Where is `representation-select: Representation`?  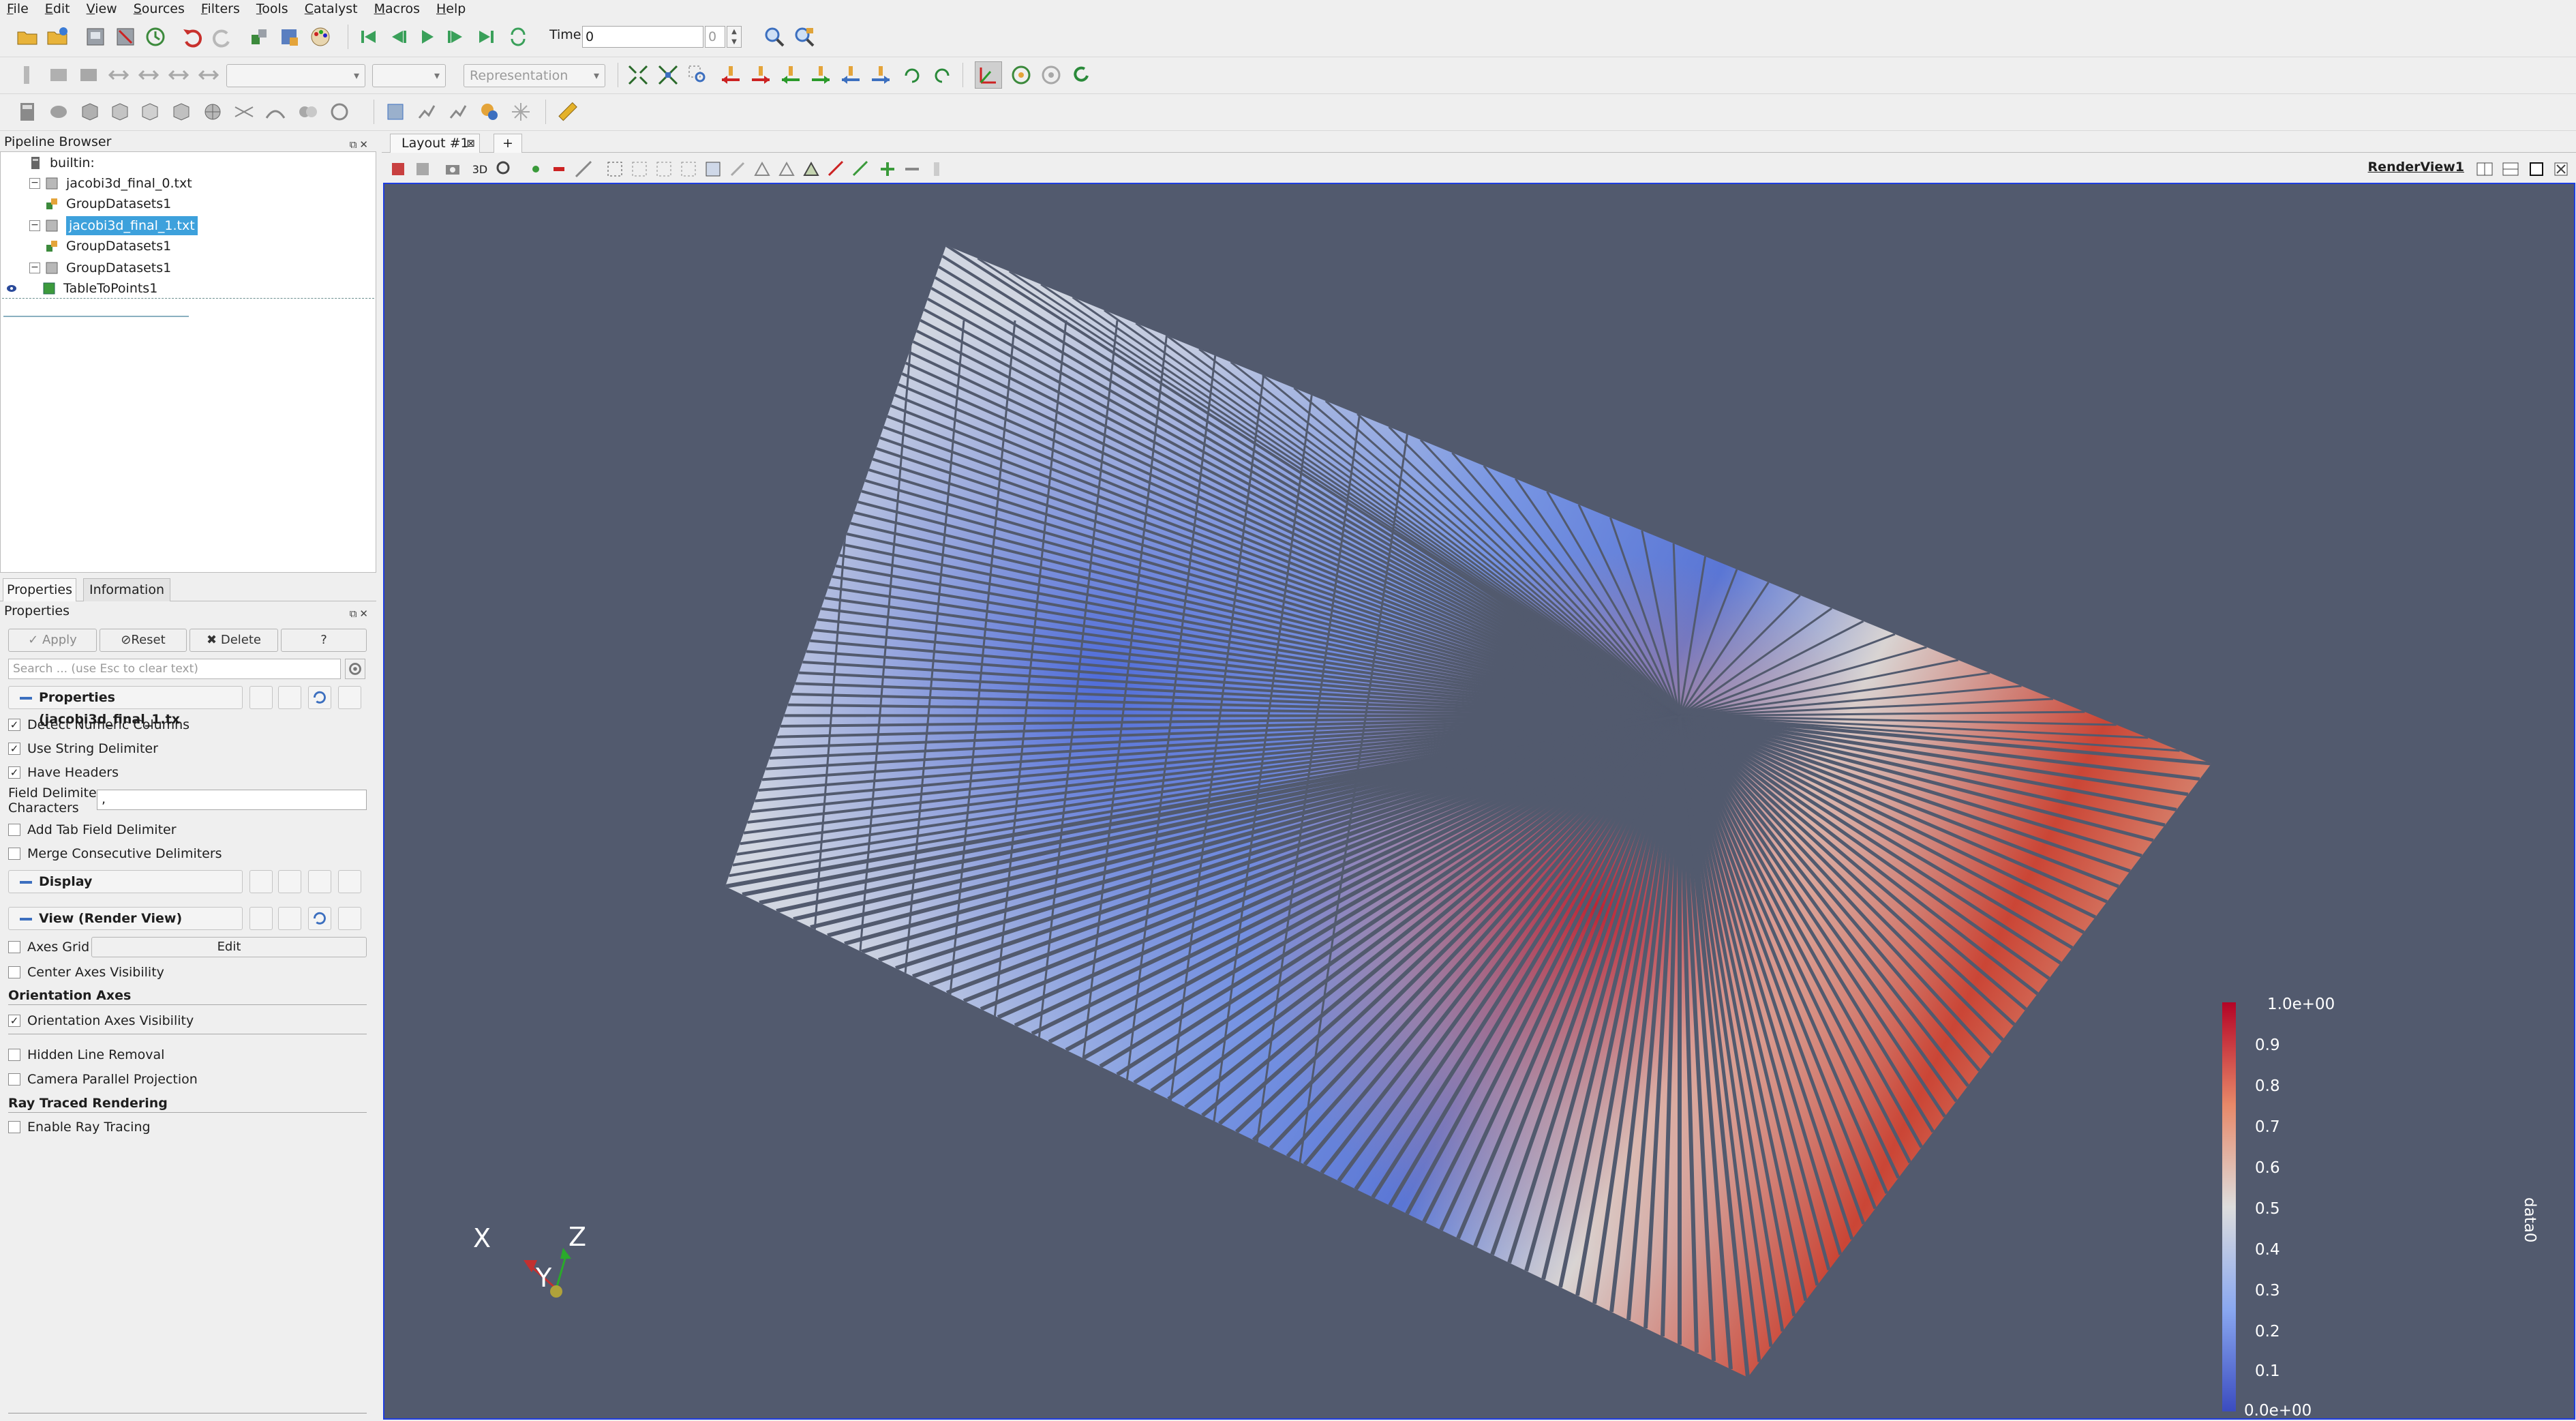
representation-select: Representation is located at coordinates (534, 75).